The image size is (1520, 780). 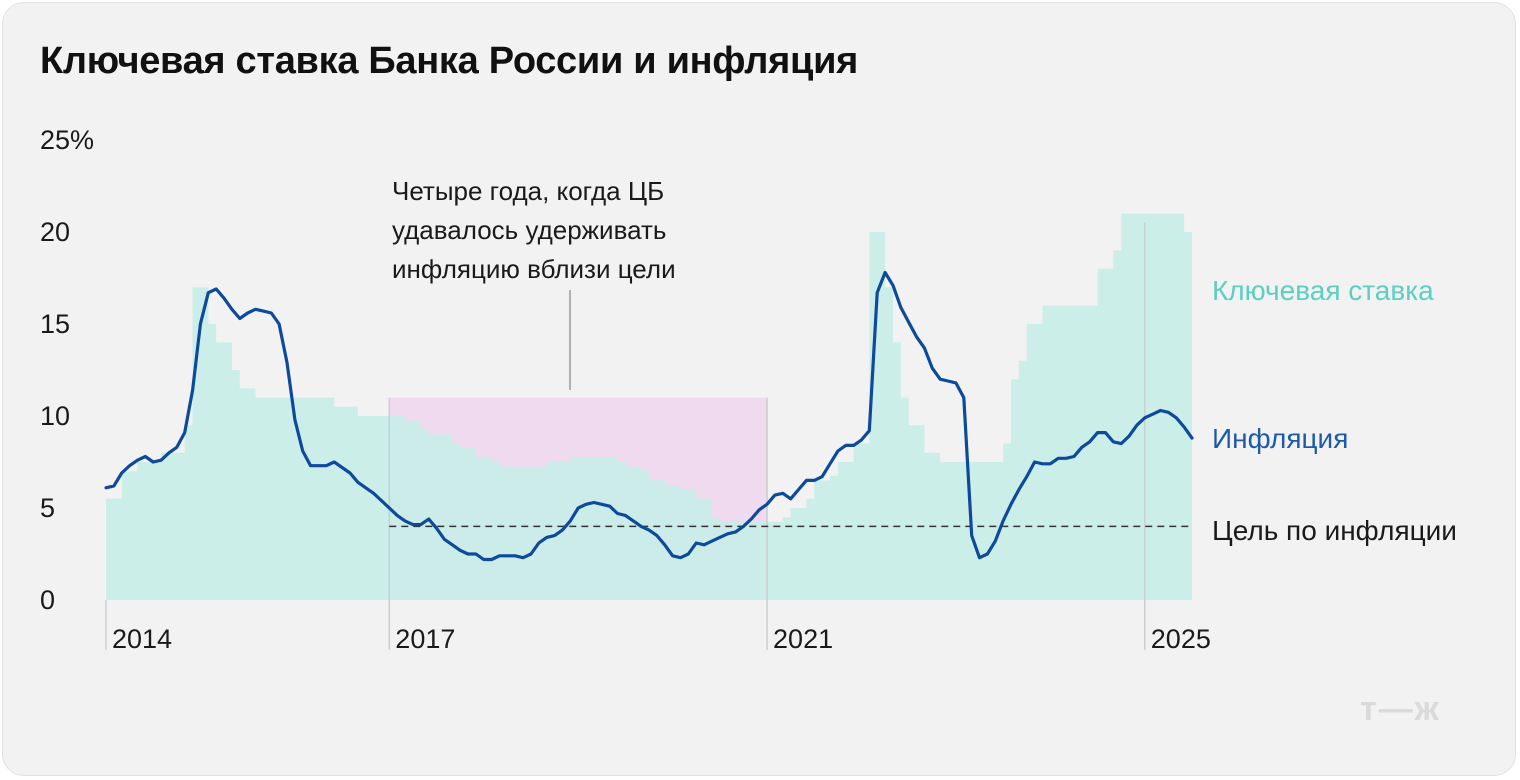 I want to click on legend-inflation: Инфляция, so click(x=1280, y=438).